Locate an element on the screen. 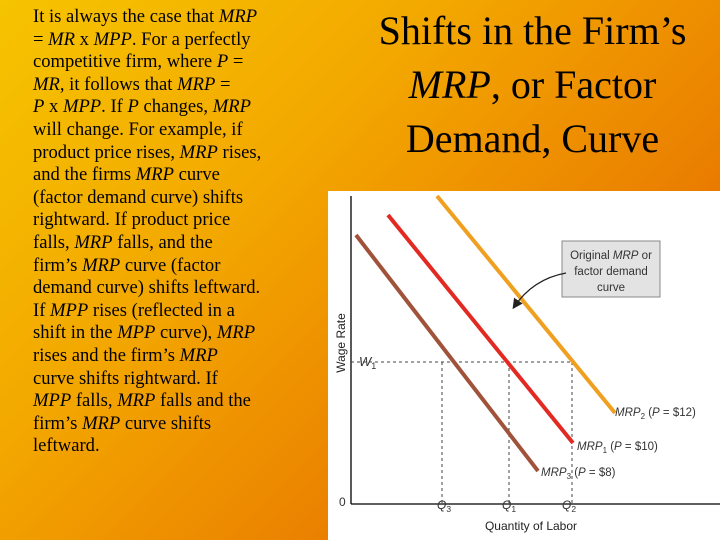  body-text-line: firm’s MRP curve (factor is located at coordinates (183, 266).